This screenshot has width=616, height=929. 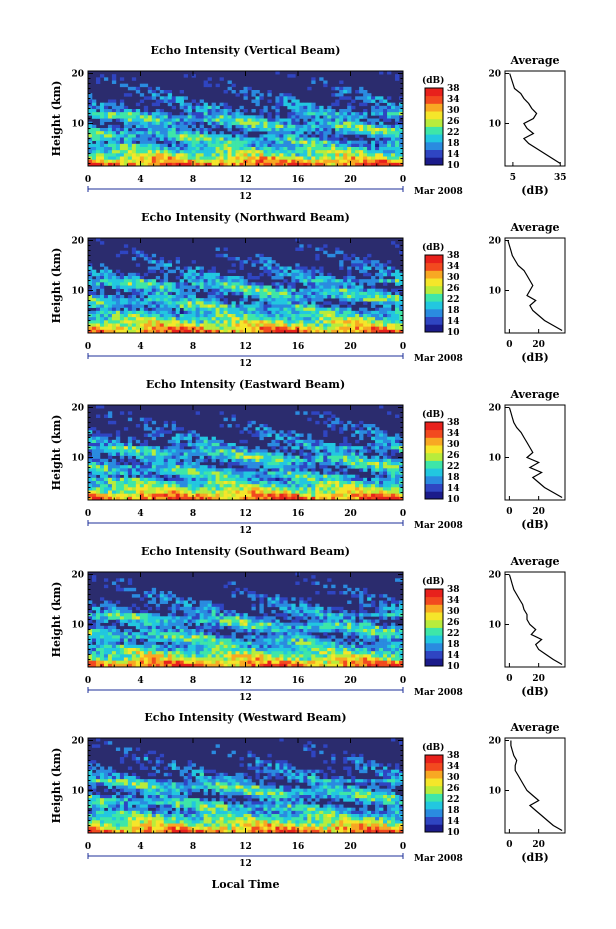 I want to click on colorbar-tick-label: 18, so click(x=453, y=478).